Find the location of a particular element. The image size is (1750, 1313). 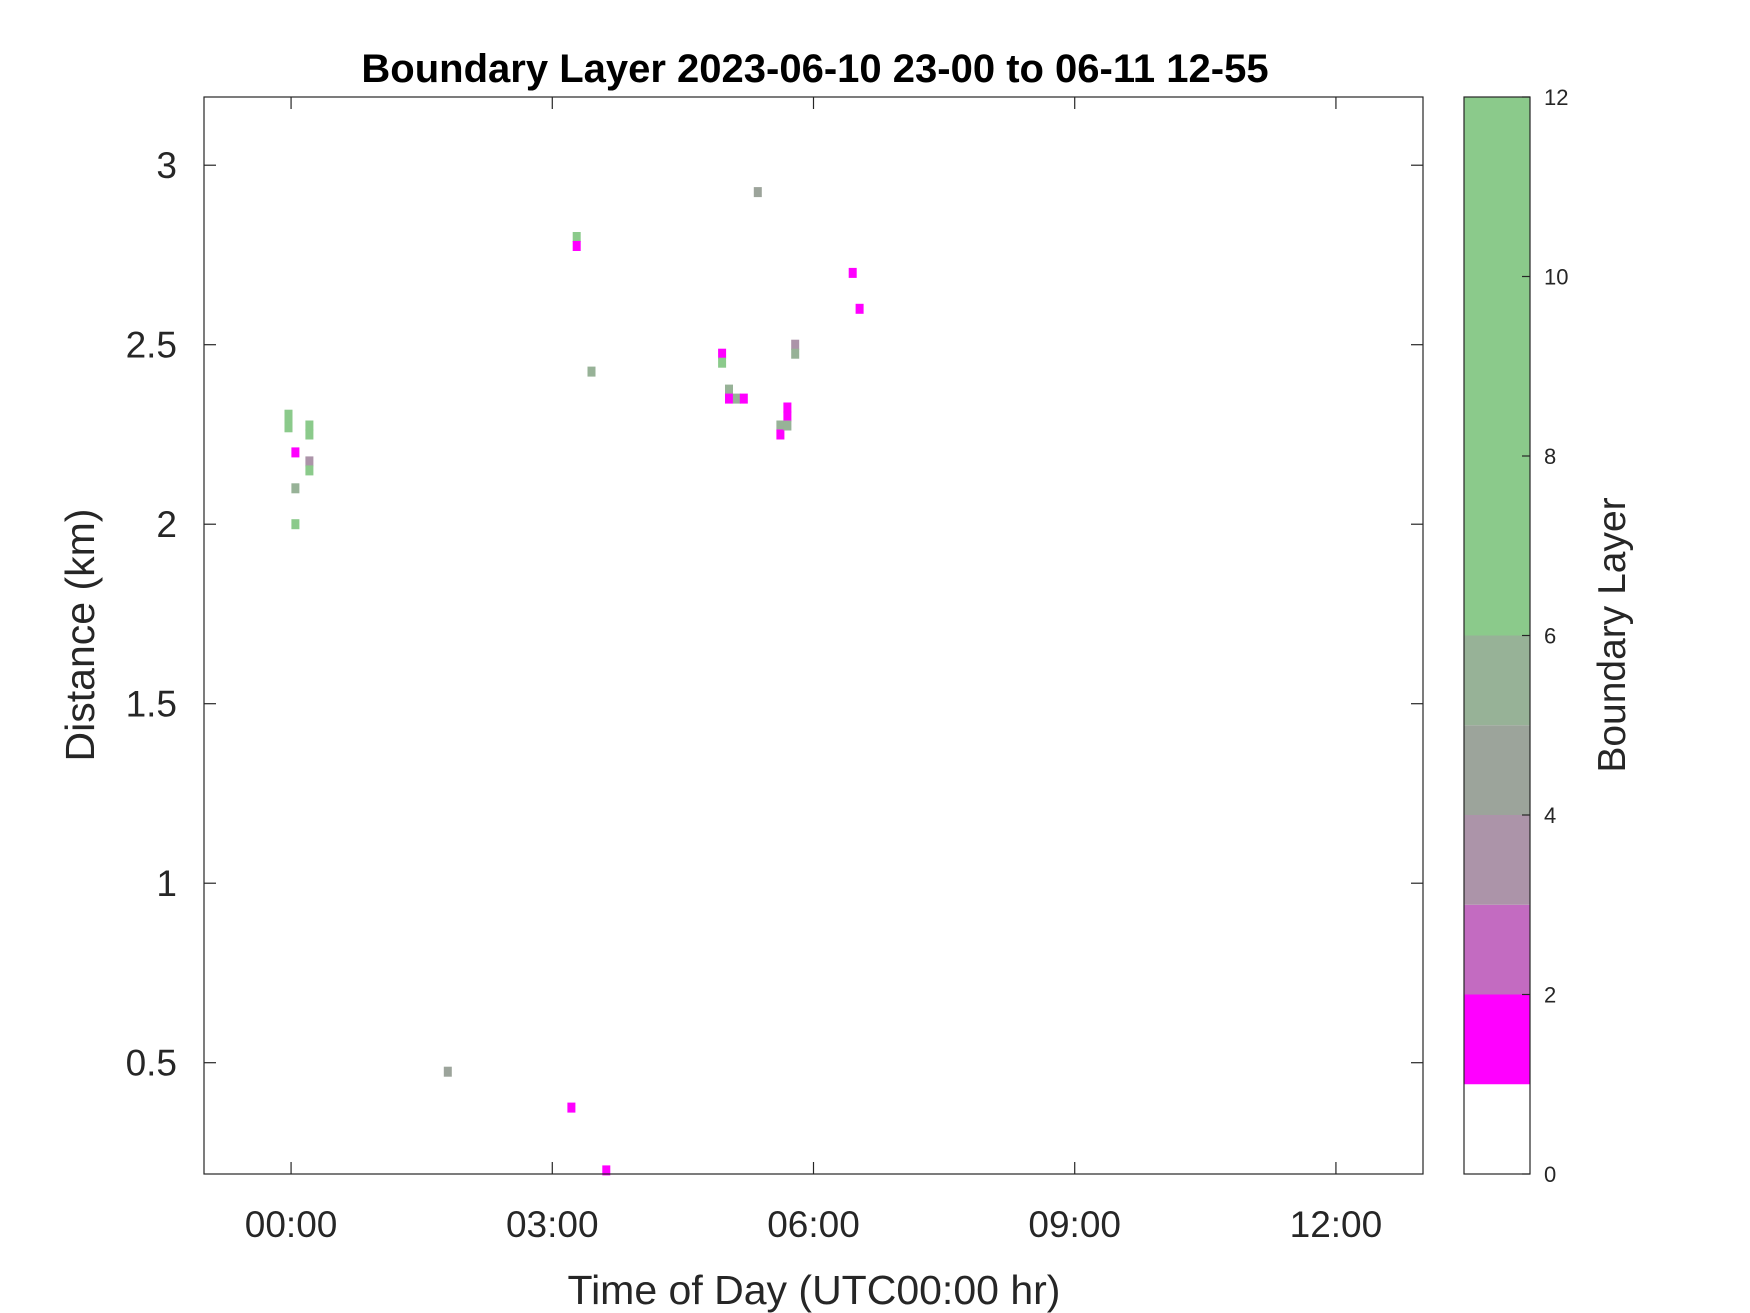

x-tick-label: 06:00 is located at coordinates (813, 1224).